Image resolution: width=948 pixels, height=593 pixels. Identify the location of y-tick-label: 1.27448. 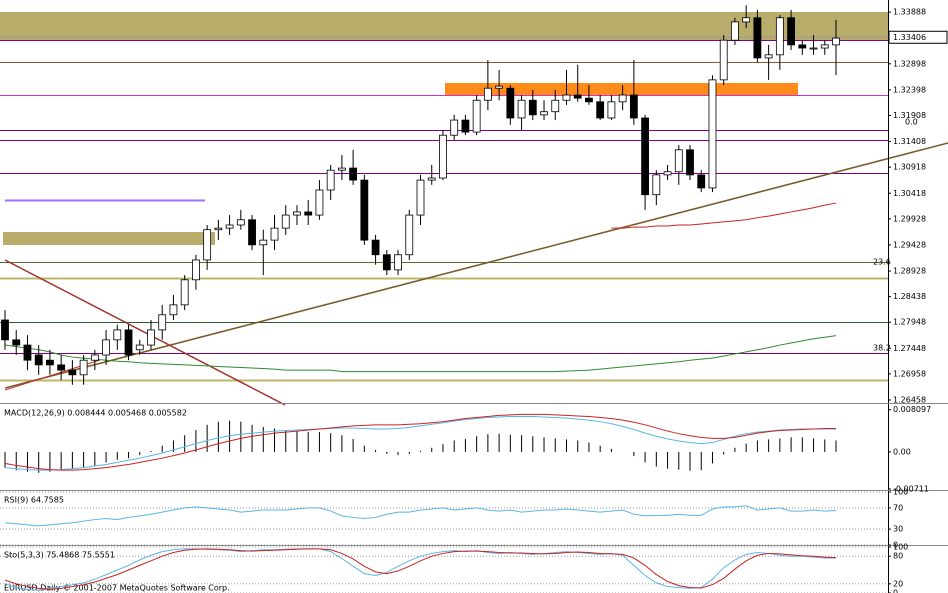
(909, 348).